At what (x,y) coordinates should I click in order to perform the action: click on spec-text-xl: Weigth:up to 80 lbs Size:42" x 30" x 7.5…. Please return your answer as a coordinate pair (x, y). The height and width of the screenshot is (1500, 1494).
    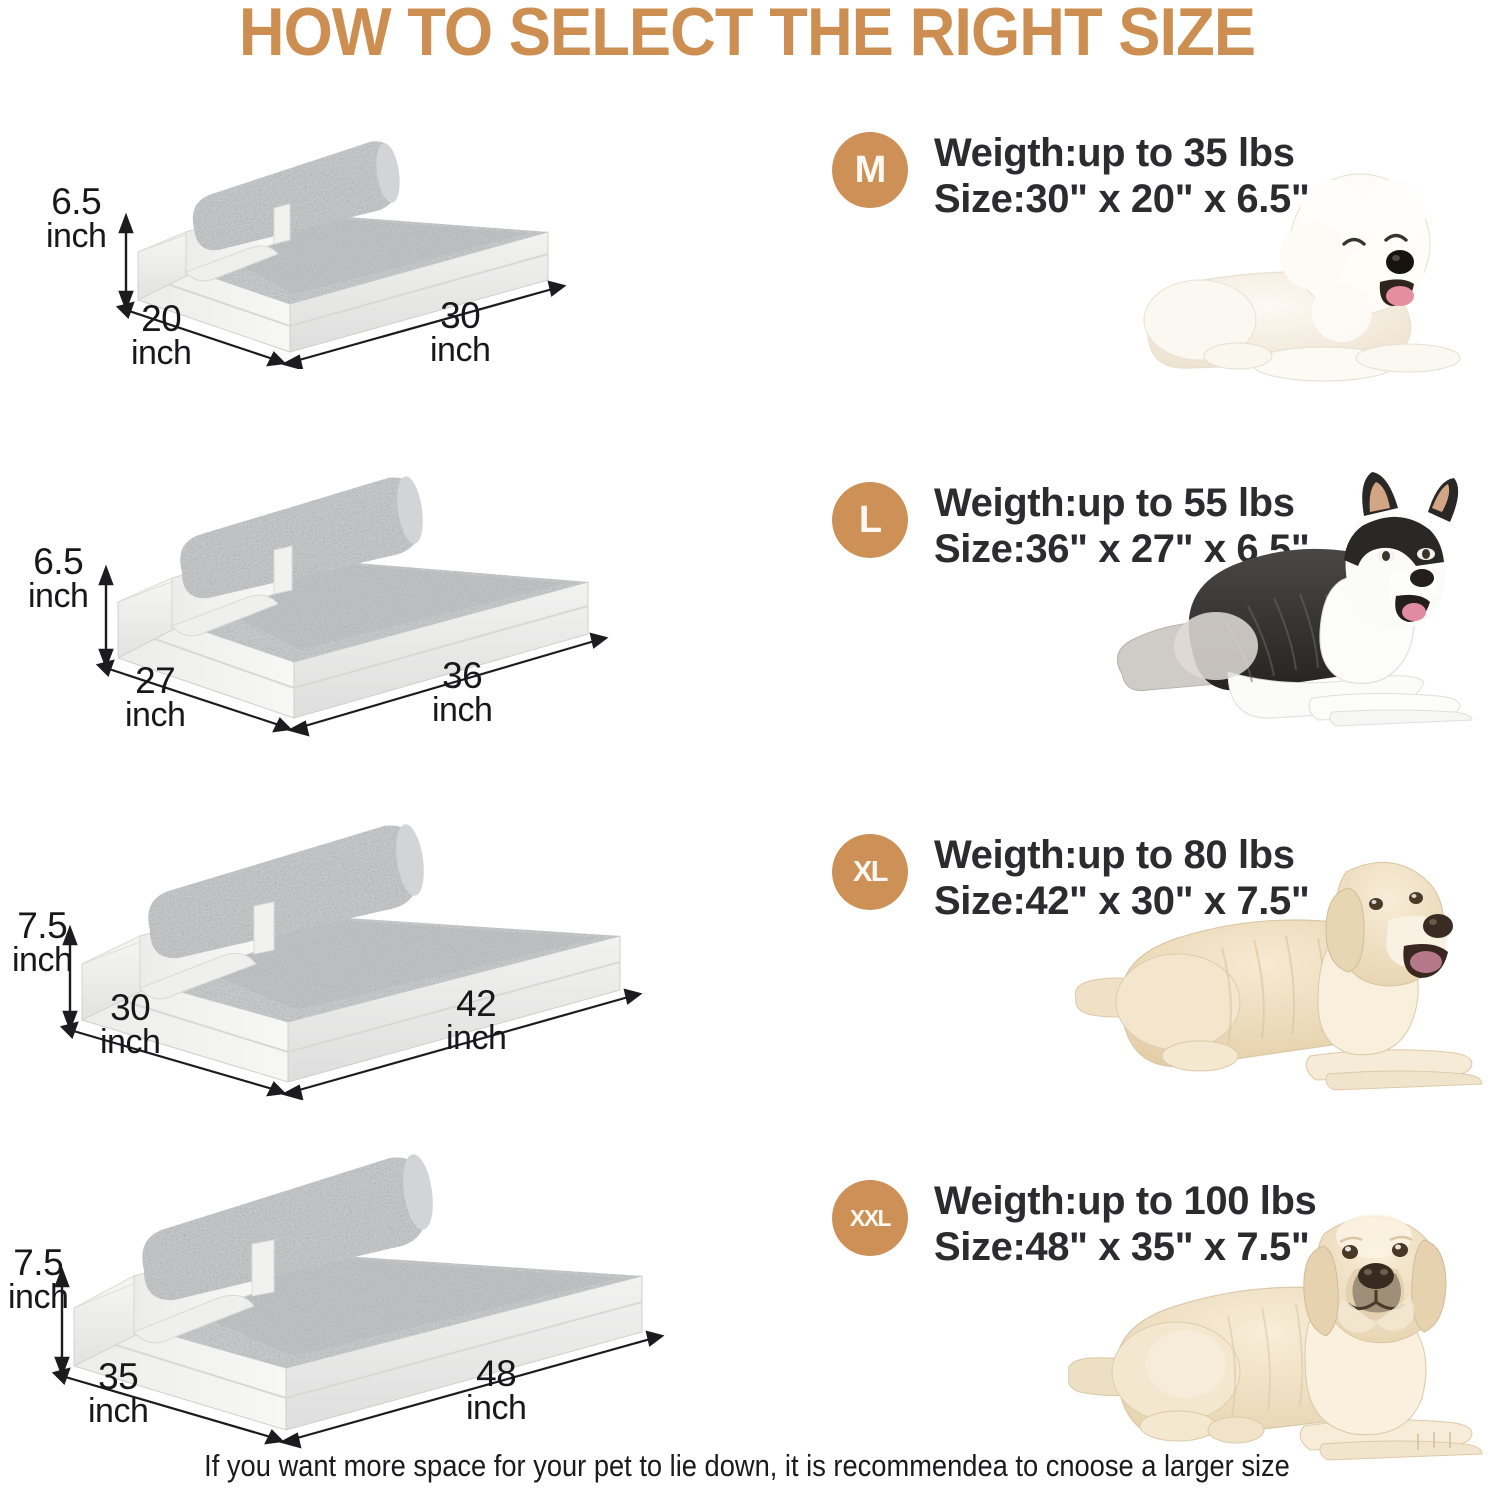
    Looking at the image, I should click on (1122, 878).